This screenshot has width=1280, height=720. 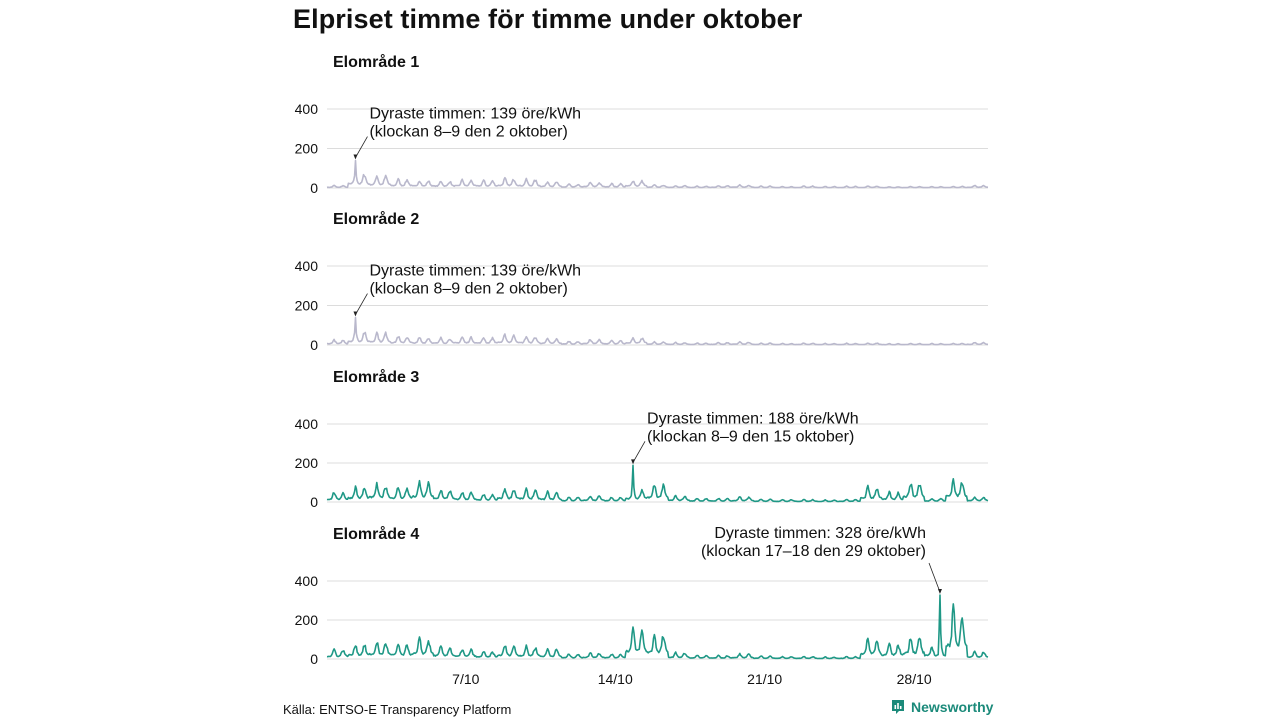 What do you see at coordinates (952, 707) in the screenshot?
I see `brand-name: Newsworthy` at bounding box center [952, 707].